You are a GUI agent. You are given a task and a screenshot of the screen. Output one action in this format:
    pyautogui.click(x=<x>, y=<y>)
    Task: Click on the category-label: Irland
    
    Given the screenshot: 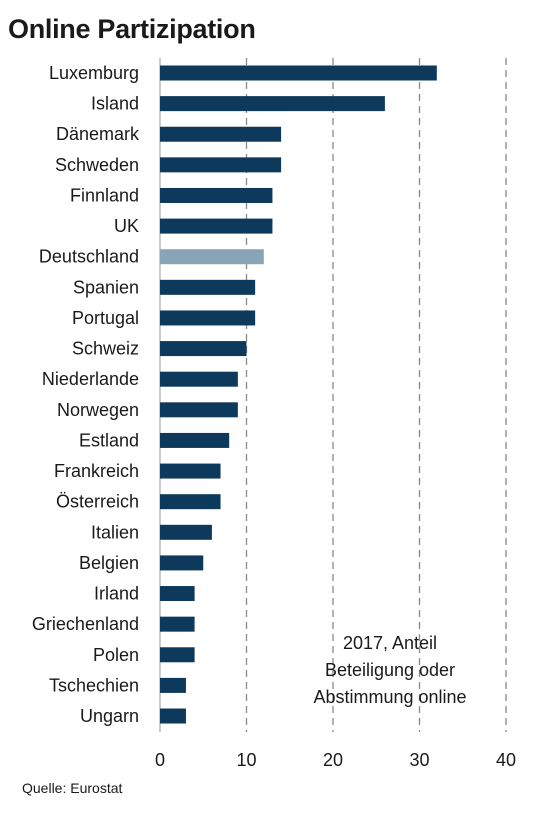 What is the action you would take?
    pyautogui.click(x=116, y=594)
    